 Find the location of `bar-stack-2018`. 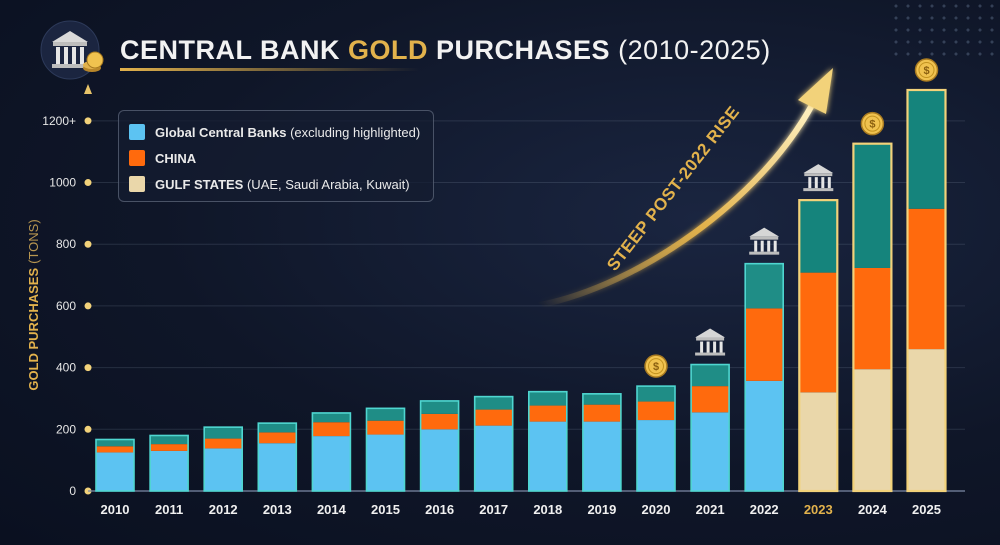

bar-stack-2018 is located at coordinates (547, 441).